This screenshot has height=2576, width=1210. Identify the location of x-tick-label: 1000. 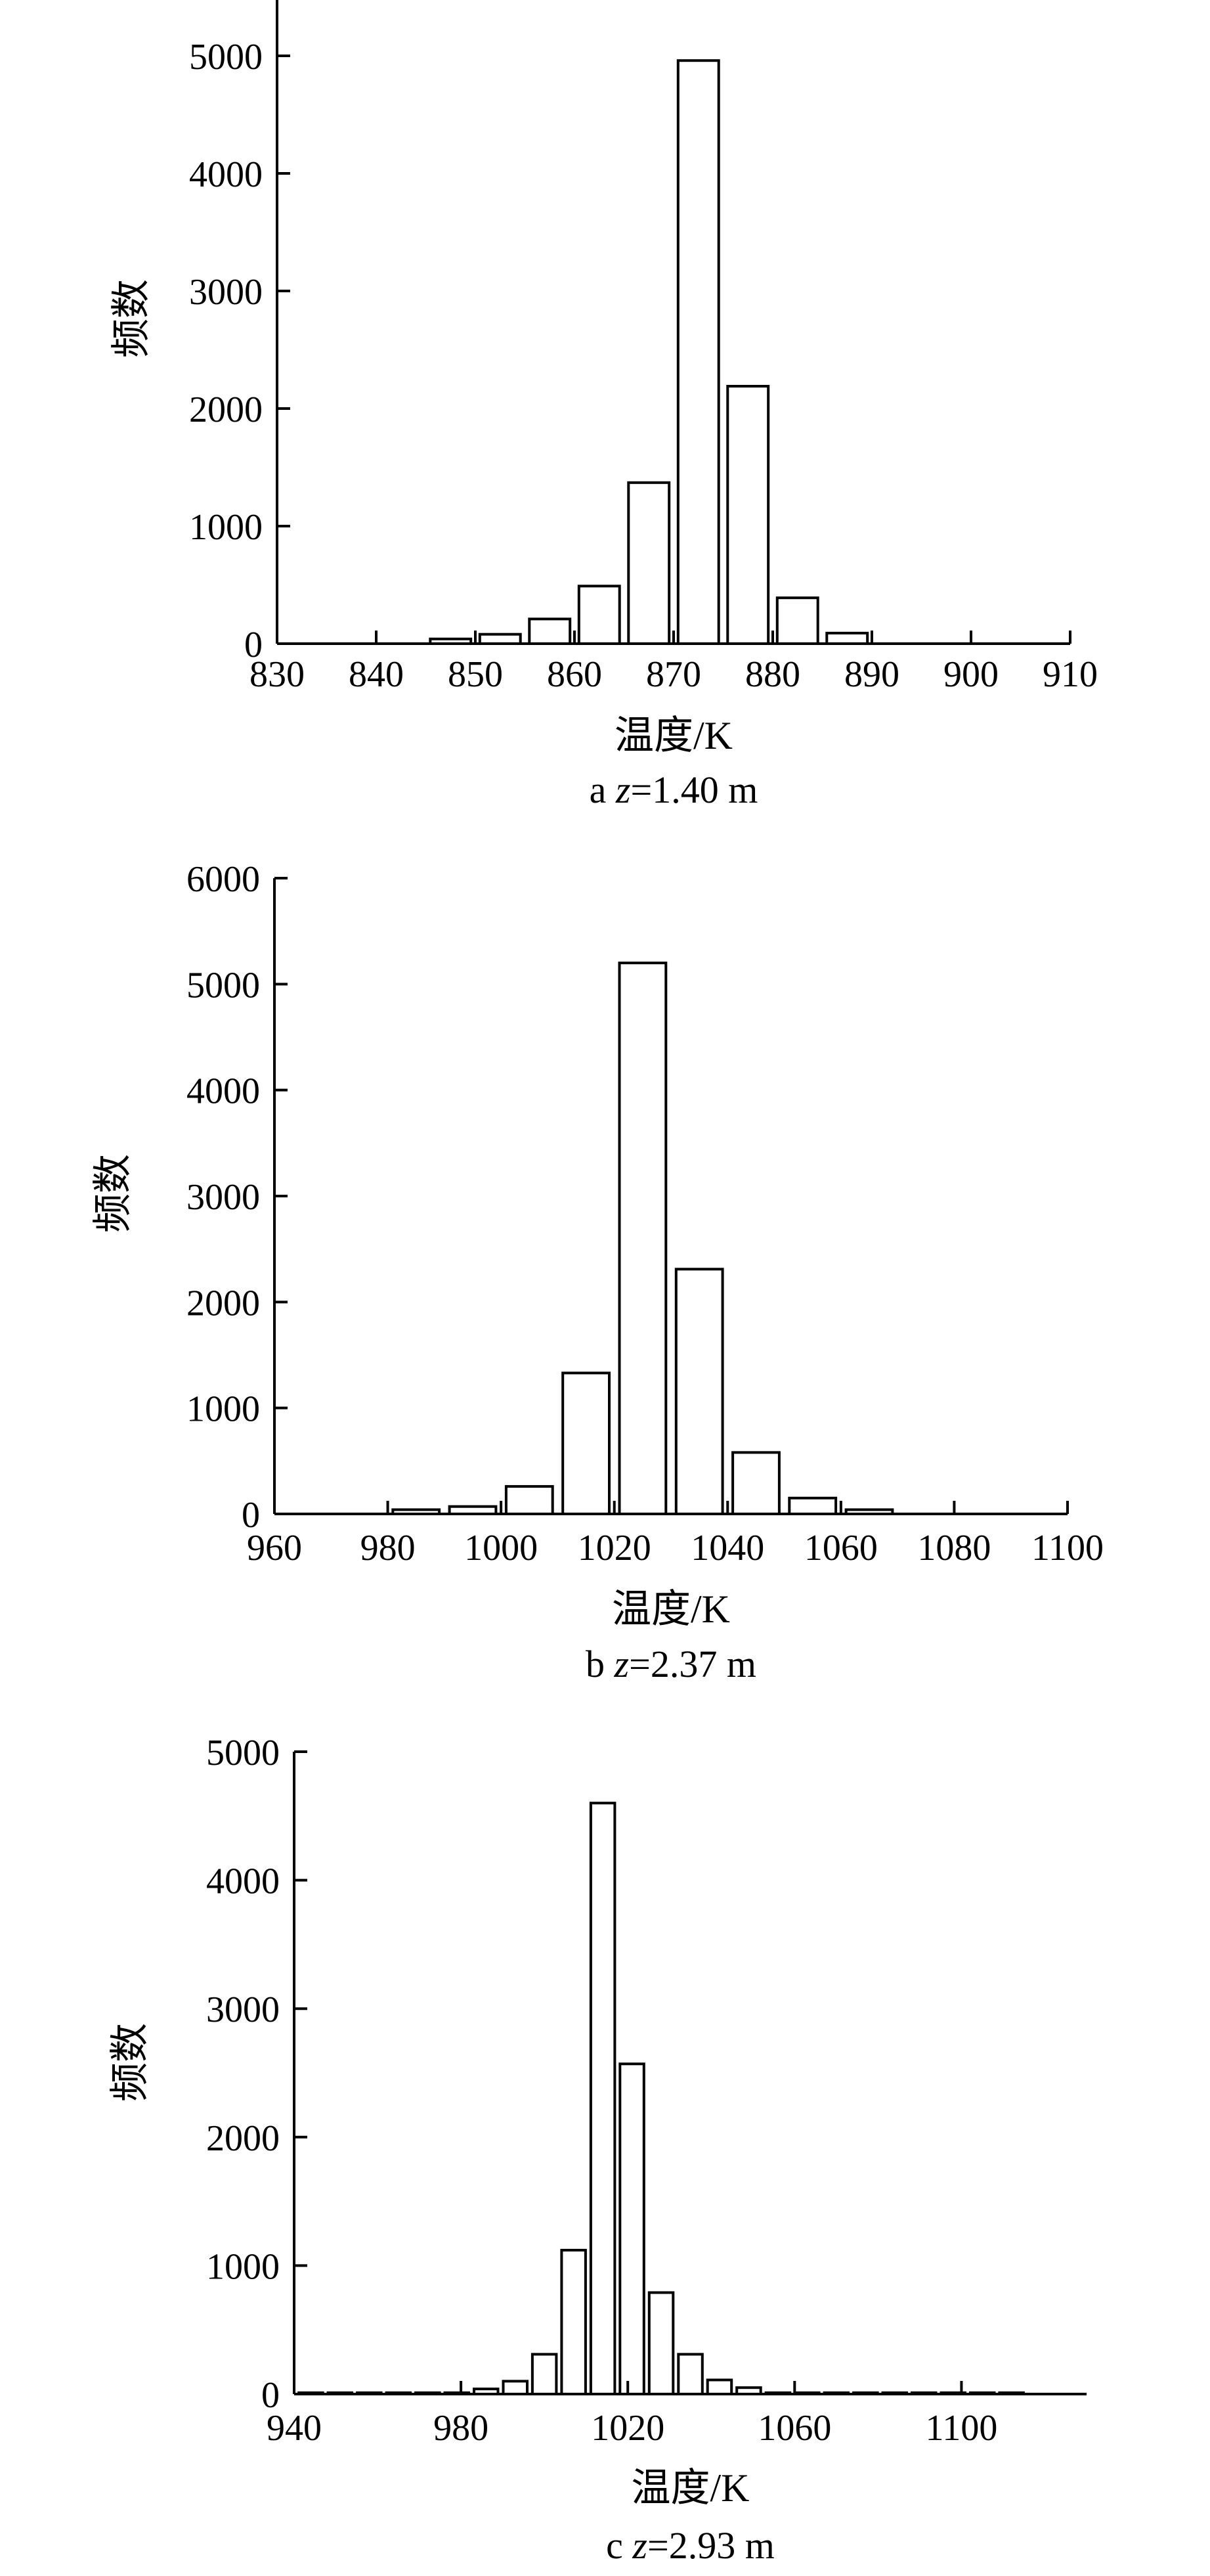
(501, 1548).